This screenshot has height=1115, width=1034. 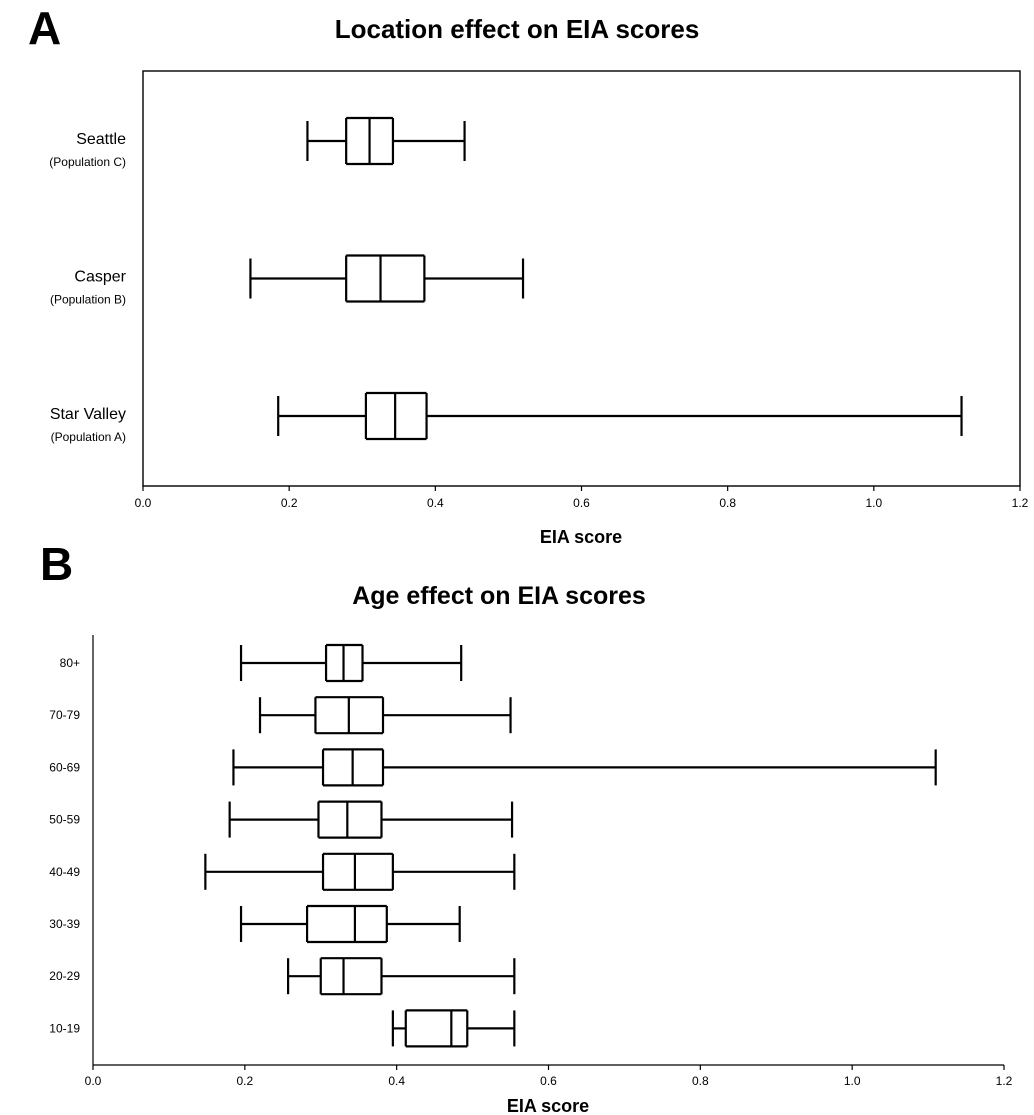 I want to click on box-seattle, so click(x=386, y=141).